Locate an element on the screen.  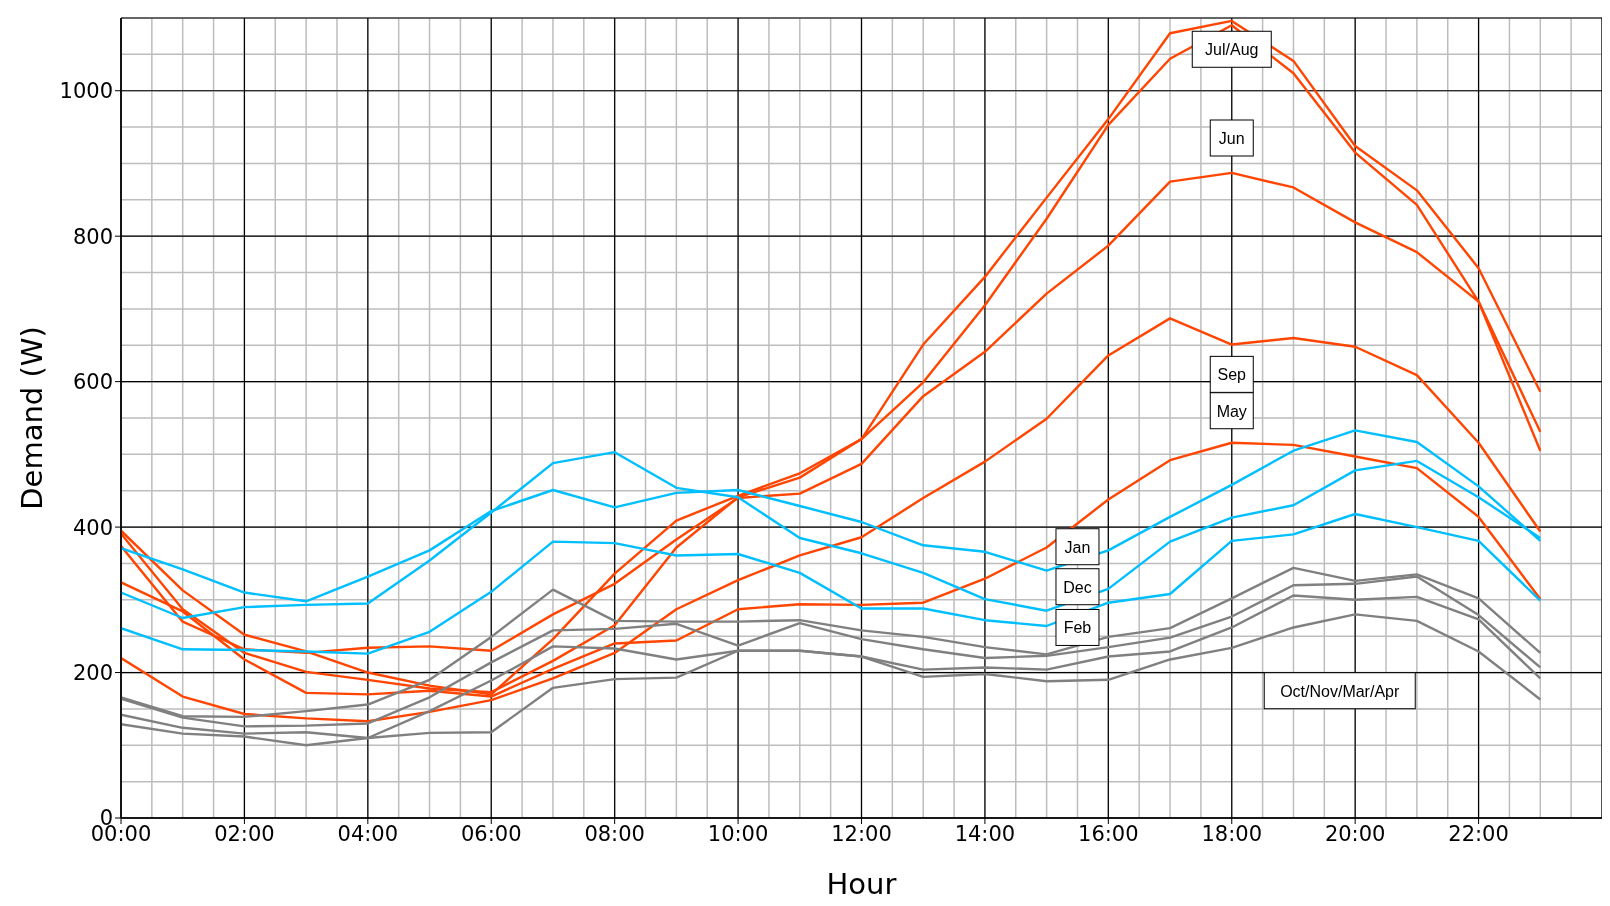
y-tick-label: 800 is located at coordinates (92, 236).